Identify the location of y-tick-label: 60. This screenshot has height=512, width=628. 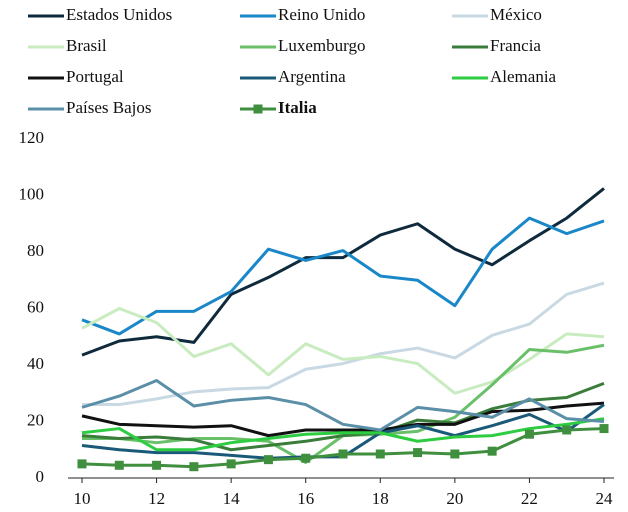
(35, 306).